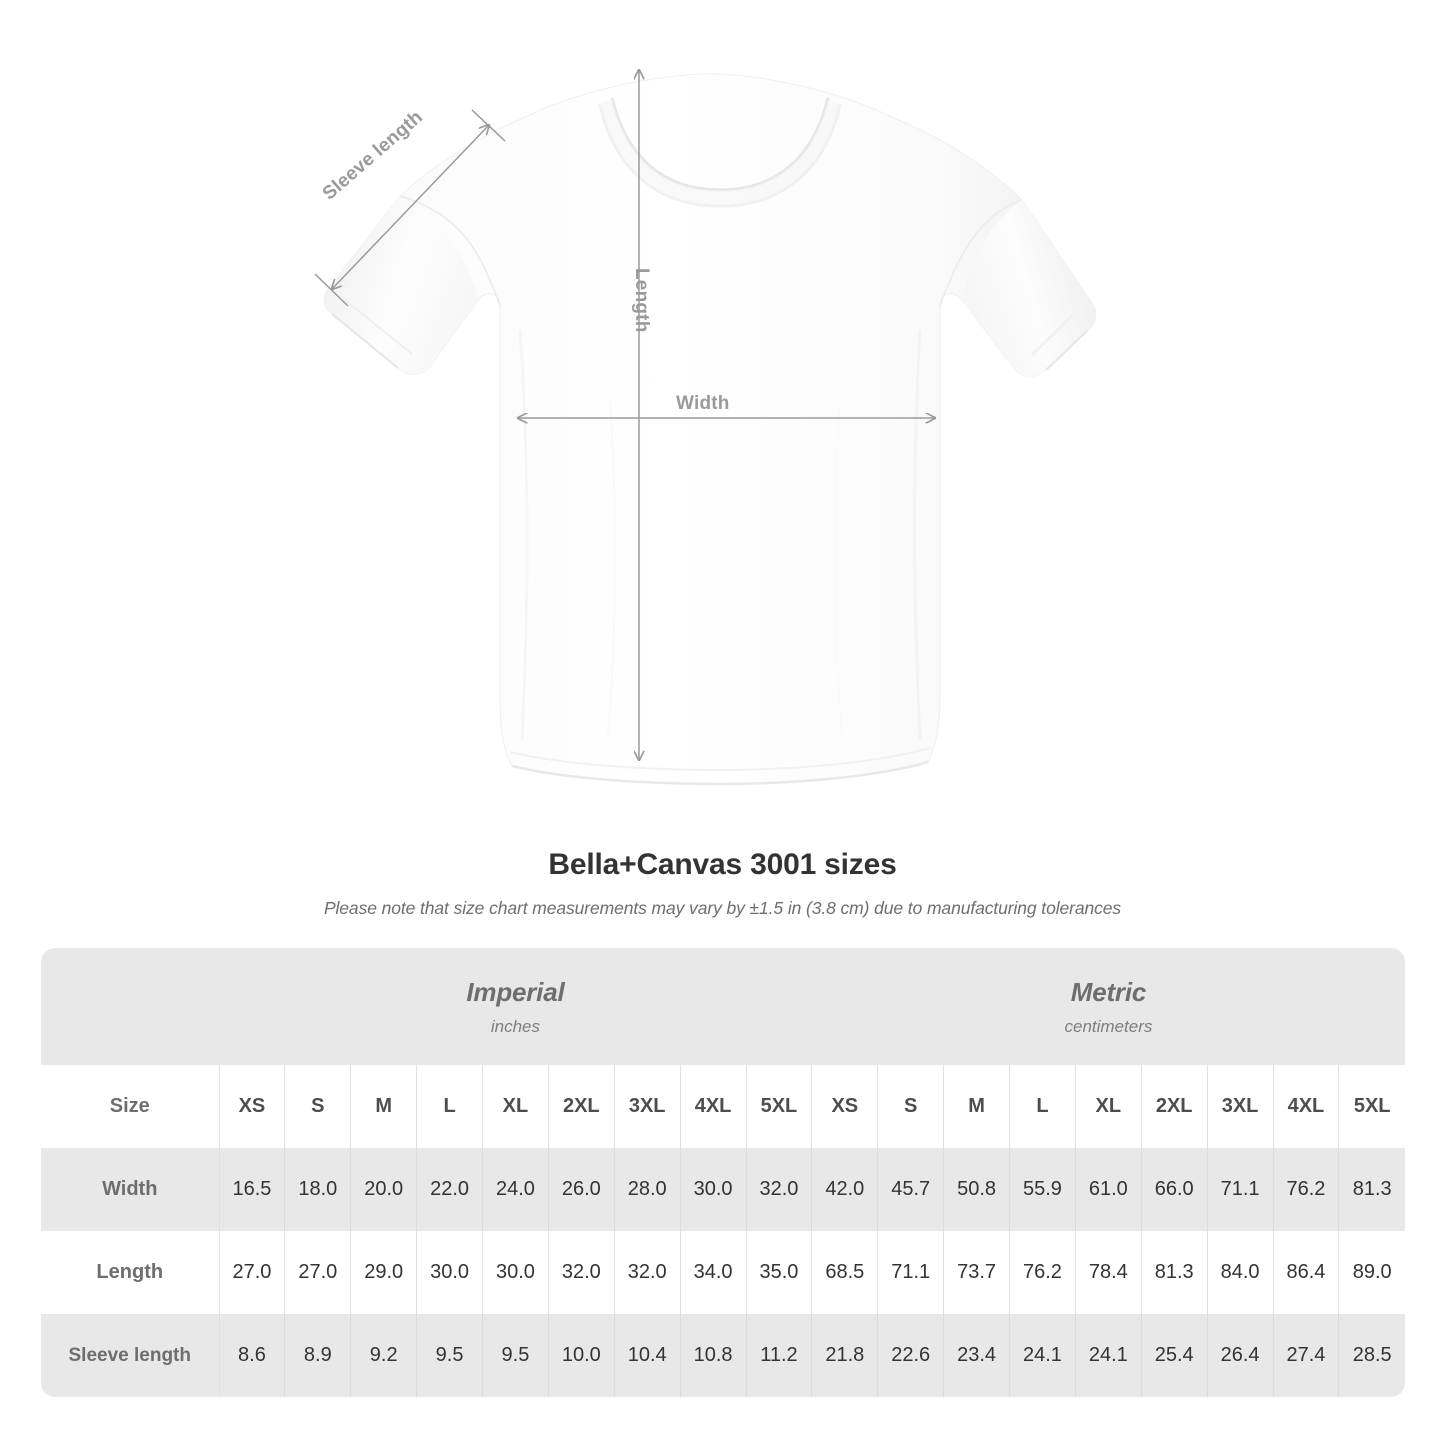  I want to click on measurement-cell: 55.9, so click(1042, 1189).